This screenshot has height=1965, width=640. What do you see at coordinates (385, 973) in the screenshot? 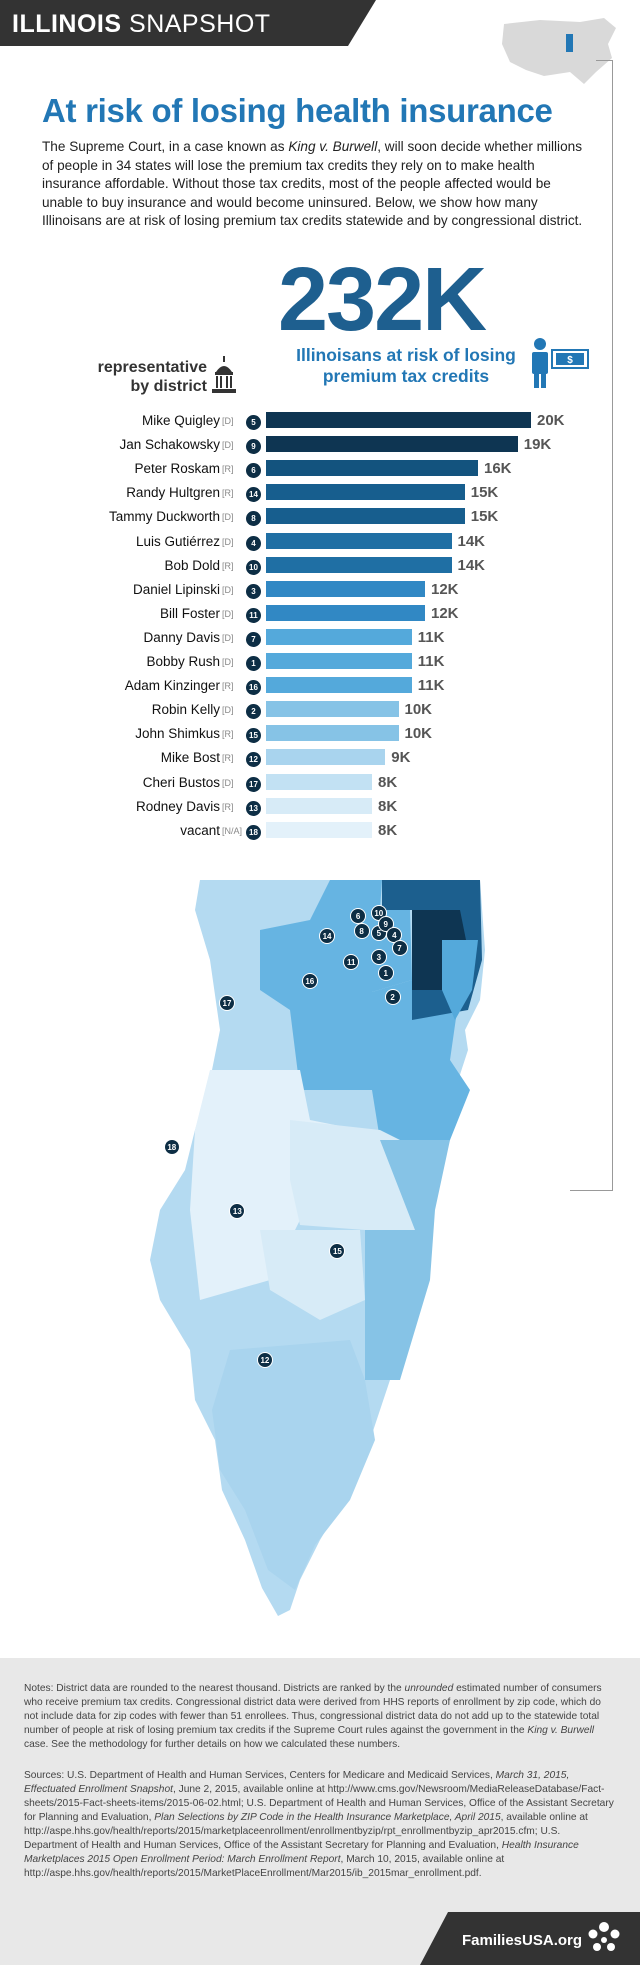
I see `district-marker: 1` at bounding box center [385, 973].